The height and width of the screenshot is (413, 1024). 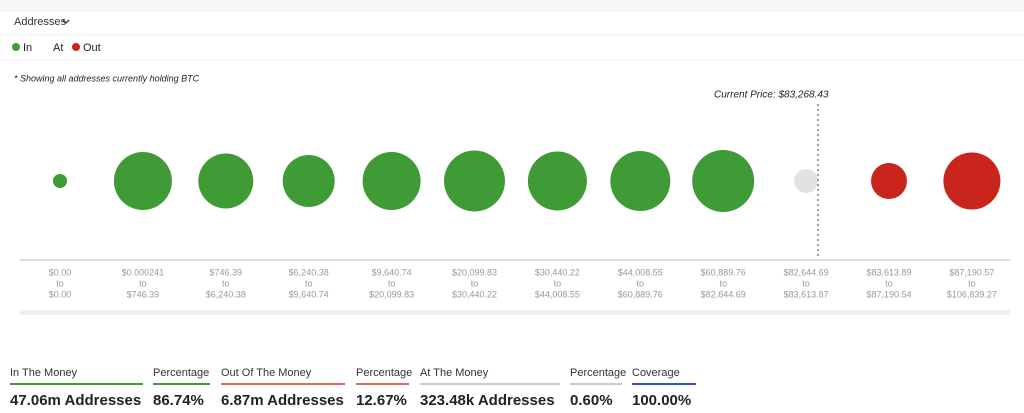 What do you see at coordinates (661, 400) in the screenshot?
I see `summary-value: 100.00%` at bounding box center [661, 400].